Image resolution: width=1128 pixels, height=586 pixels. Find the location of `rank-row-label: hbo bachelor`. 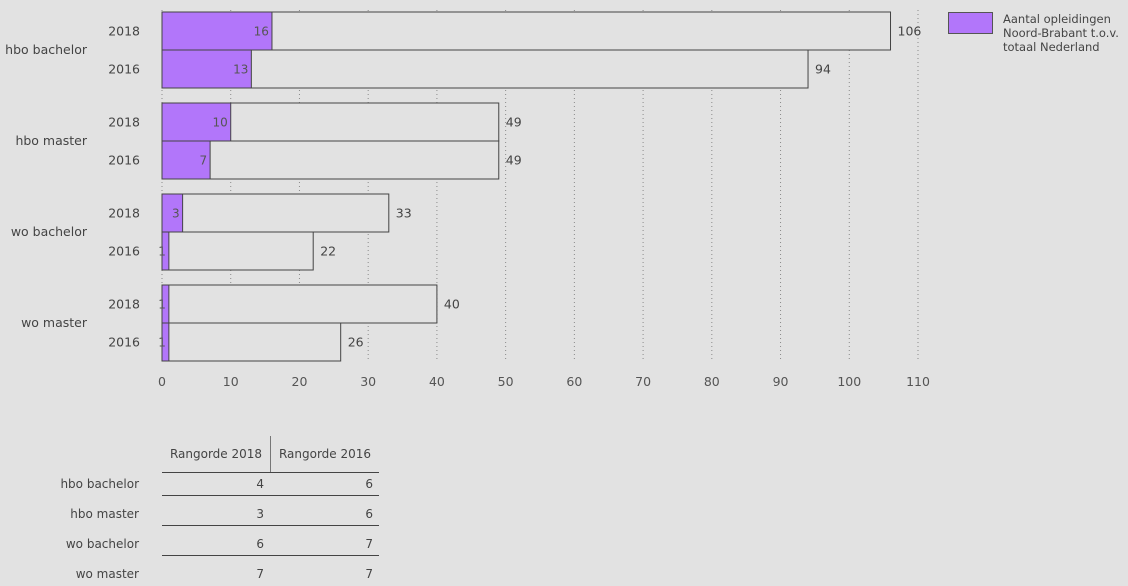

rank-row-label: hbo bachelor is located at coordinates (99, 484).